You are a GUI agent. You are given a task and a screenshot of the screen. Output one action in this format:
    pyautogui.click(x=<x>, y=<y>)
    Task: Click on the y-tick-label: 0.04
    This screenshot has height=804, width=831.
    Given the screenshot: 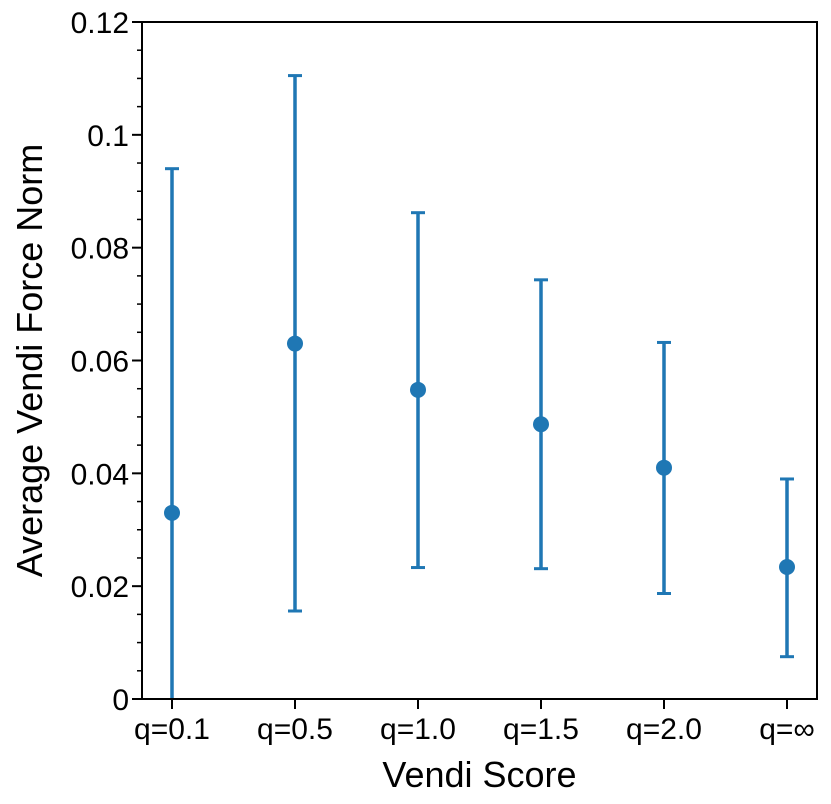 What is the action you would take?
    pyautogui.click(x=100, y=474)
    